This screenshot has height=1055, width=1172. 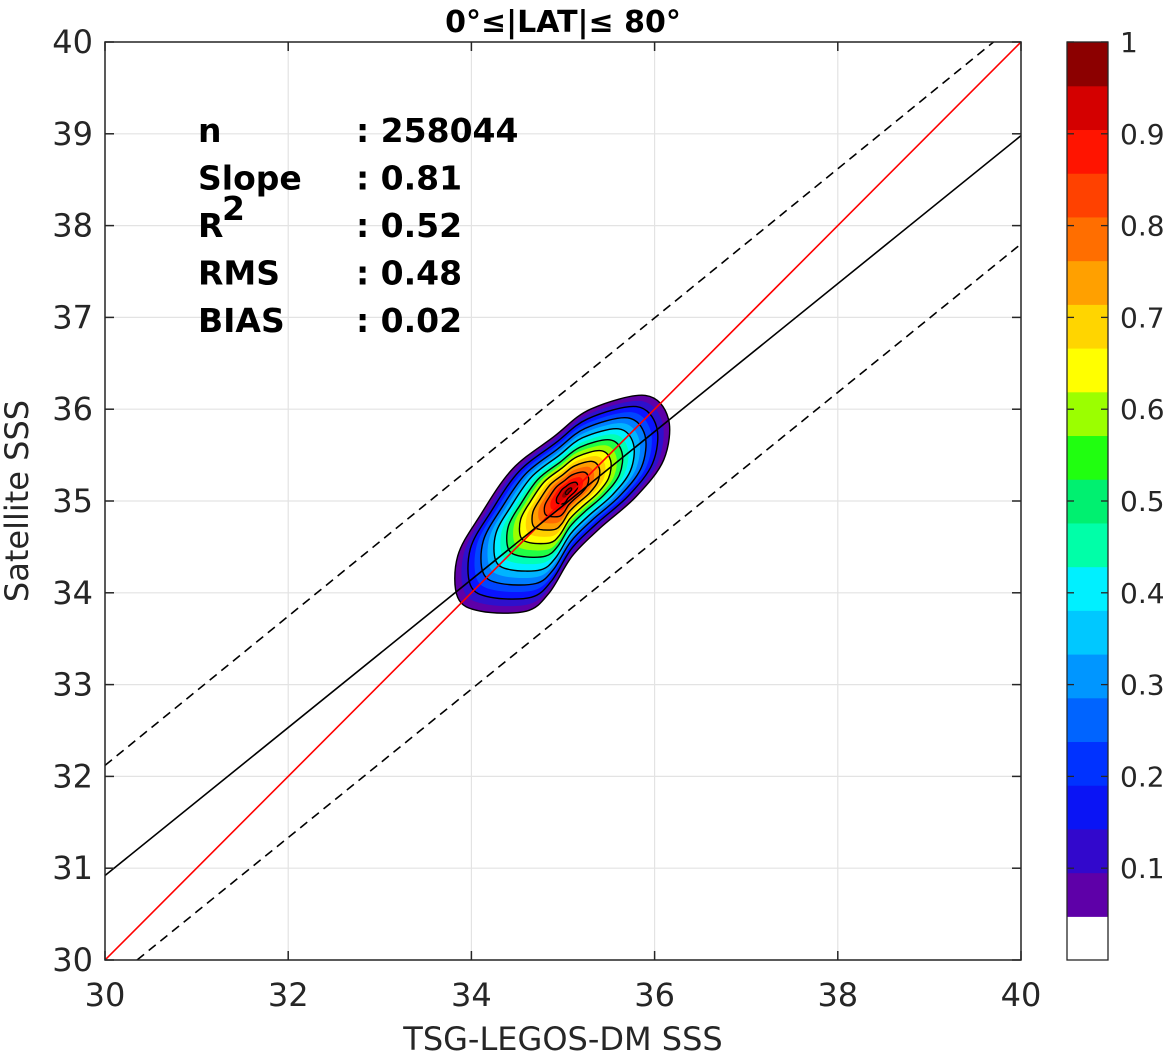 What do you see at coordinates (72, 226) in the screenshot?
I see `y-tick-label: 38` at bounding box center [72, 226].